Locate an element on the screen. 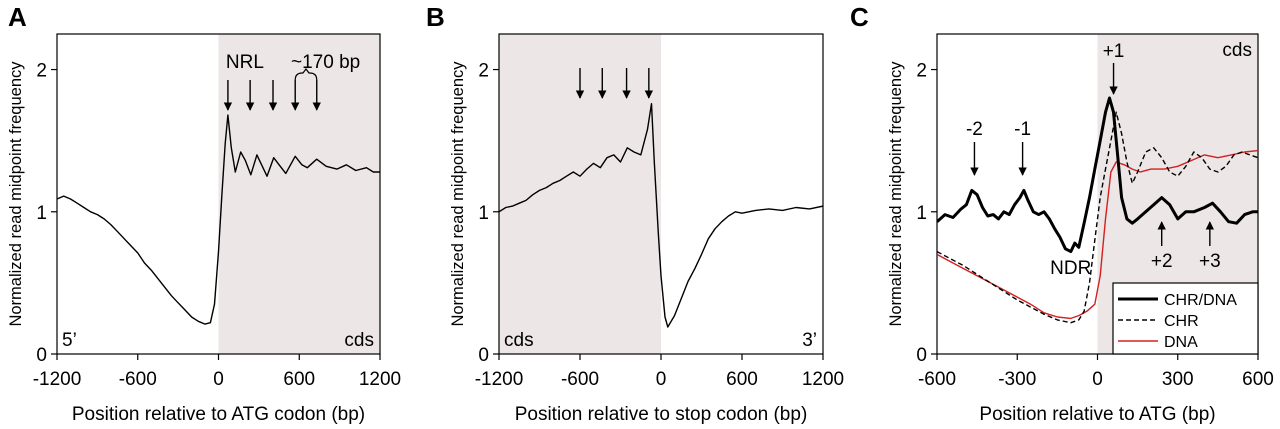  pc-x-tick-label: -600 is located at coordinates (937, 379).